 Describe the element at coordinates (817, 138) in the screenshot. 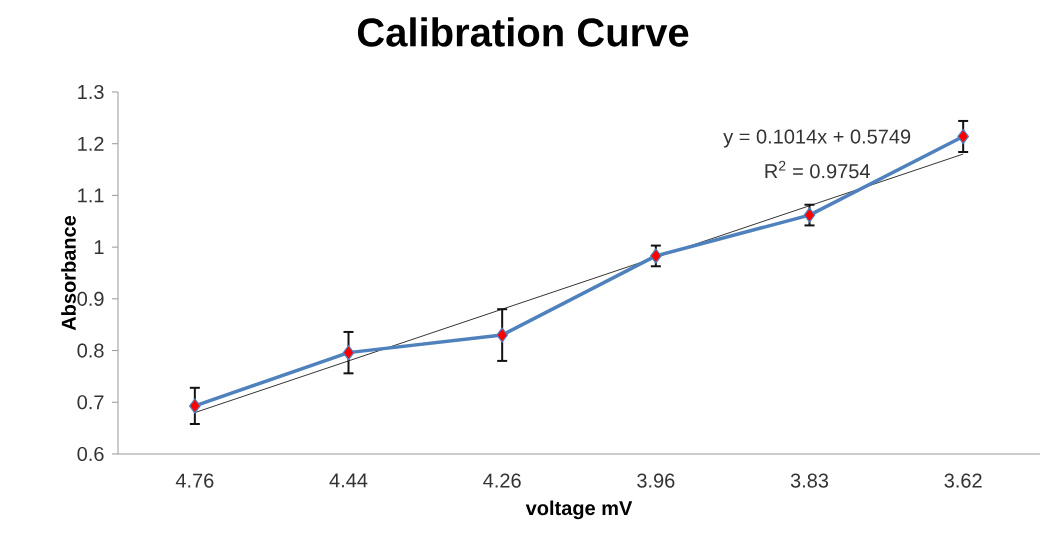

I see `annotation: y = 0.1014x + 0.5749` at that location.